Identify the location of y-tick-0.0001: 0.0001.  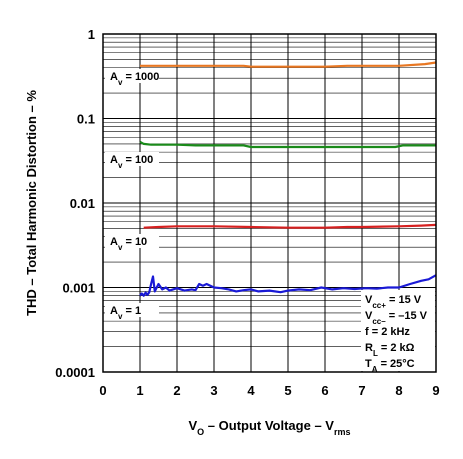
(75, 372).